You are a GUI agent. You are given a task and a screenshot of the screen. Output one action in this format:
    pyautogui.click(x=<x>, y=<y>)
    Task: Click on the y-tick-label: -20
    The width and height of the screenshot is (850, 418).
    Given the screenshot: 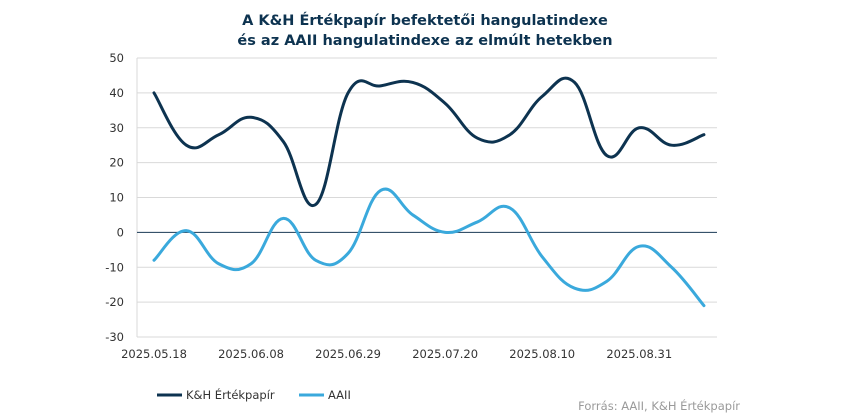 What is the action you would take?
    pyautogui.click(x=114, y=302)
    